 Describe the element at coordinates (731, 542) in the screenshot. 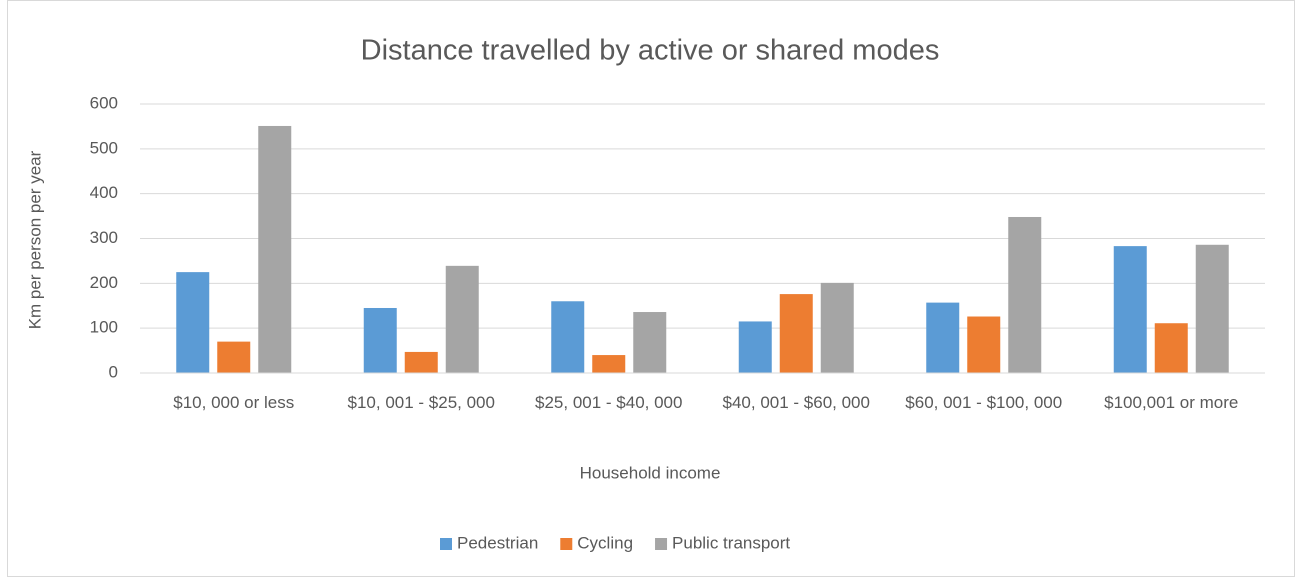

I see `legend-label: Public transport` at that location.